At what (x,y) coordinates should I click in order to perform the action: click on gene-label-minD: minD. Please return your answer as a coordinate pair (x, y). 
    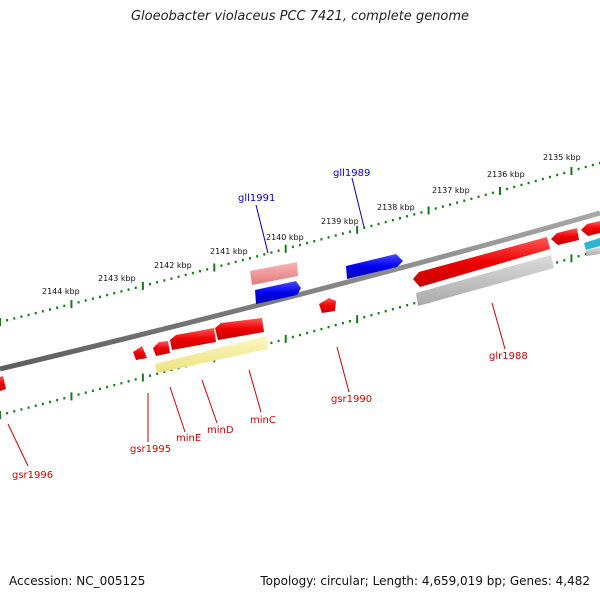
    Looking at the image, I should click on (220, 430).